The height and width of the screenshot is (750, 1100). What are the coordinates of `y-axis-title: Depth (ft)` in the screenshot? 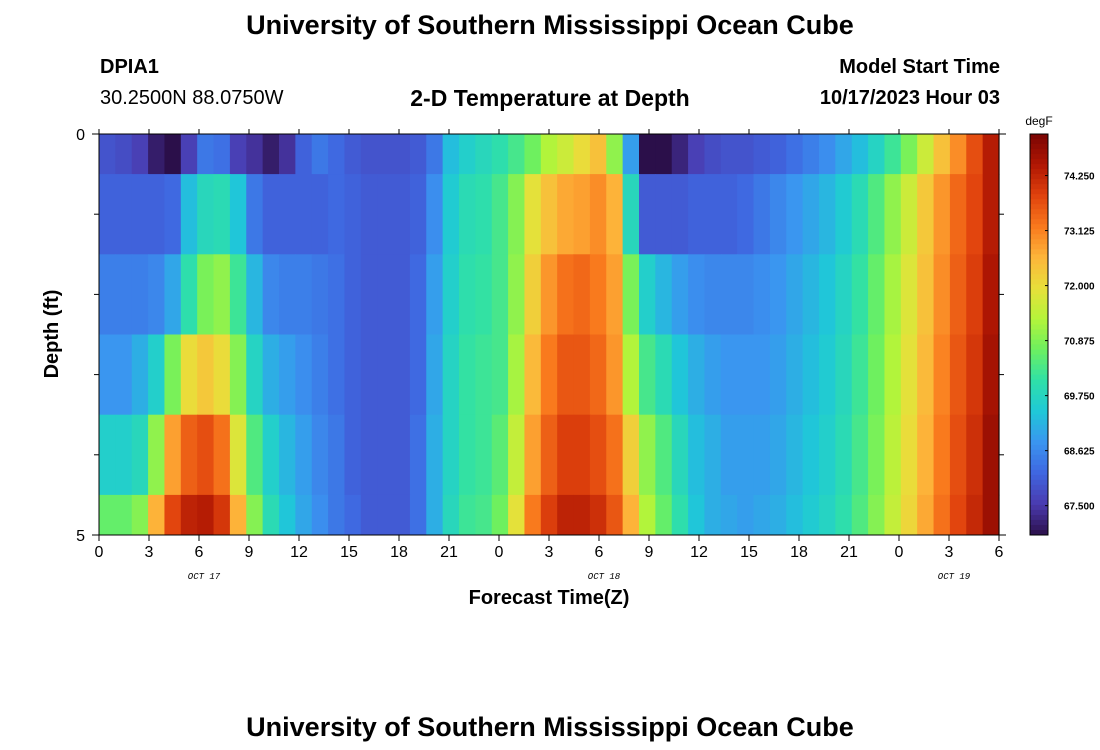 It's located at (52, 334).